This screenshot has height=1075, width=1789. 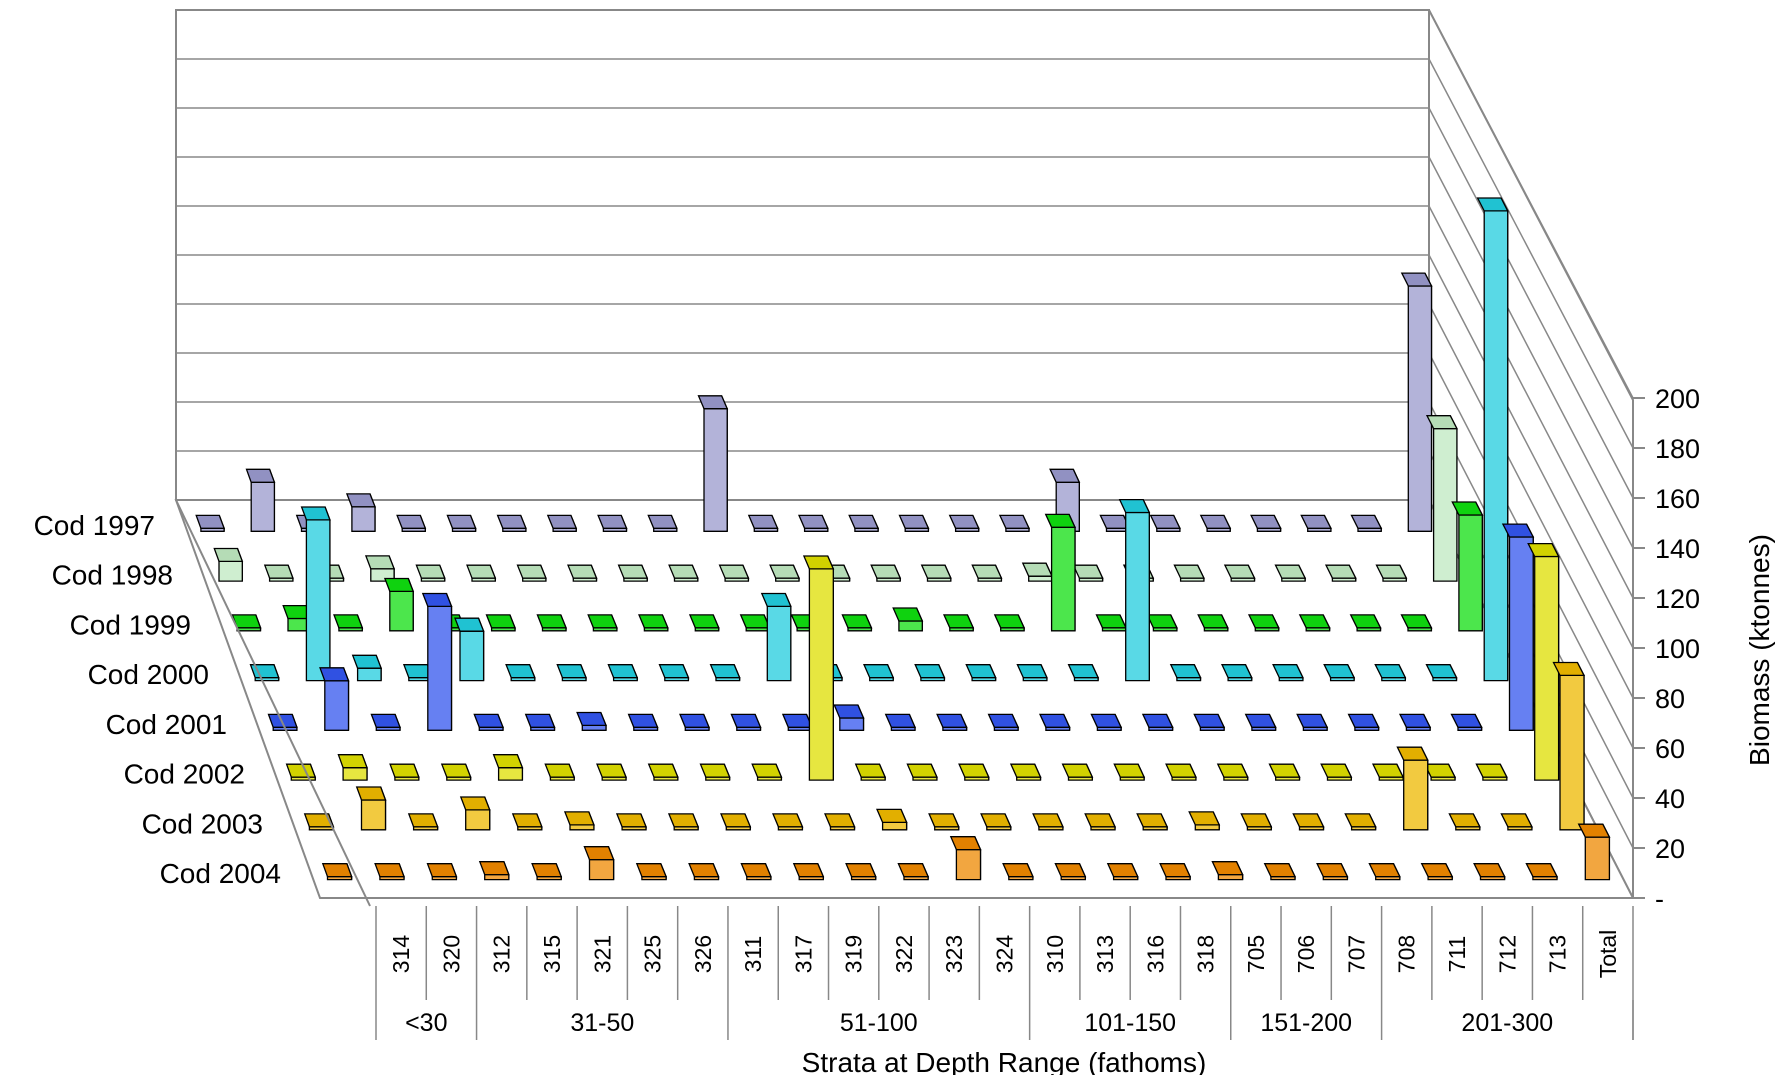 What do you see at coordinates (1416, 402) in the screenshot?
I see `bar-cod-1997-total` at bounding box center [1416, 402].